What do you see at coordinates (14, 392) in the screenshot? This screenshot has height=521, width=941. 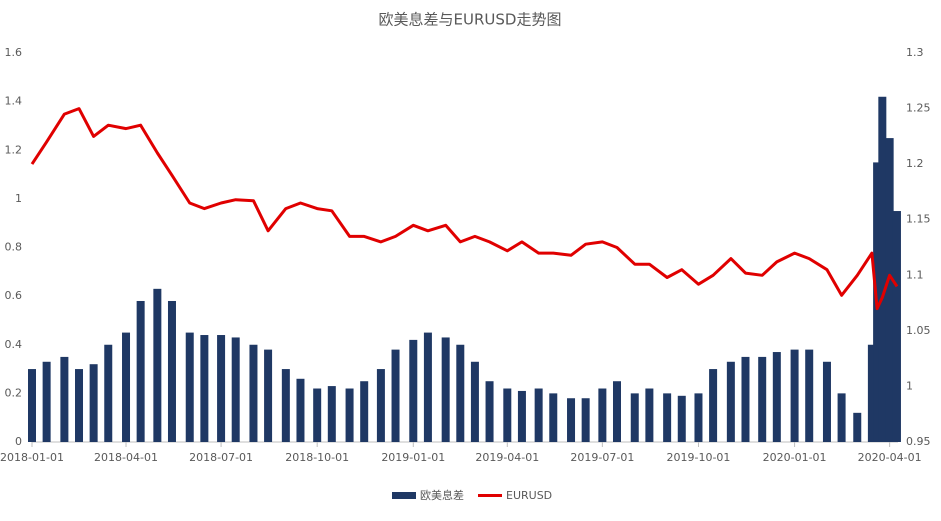 I see `y-tick-label: 0.2` at bounding box center [14, 392].